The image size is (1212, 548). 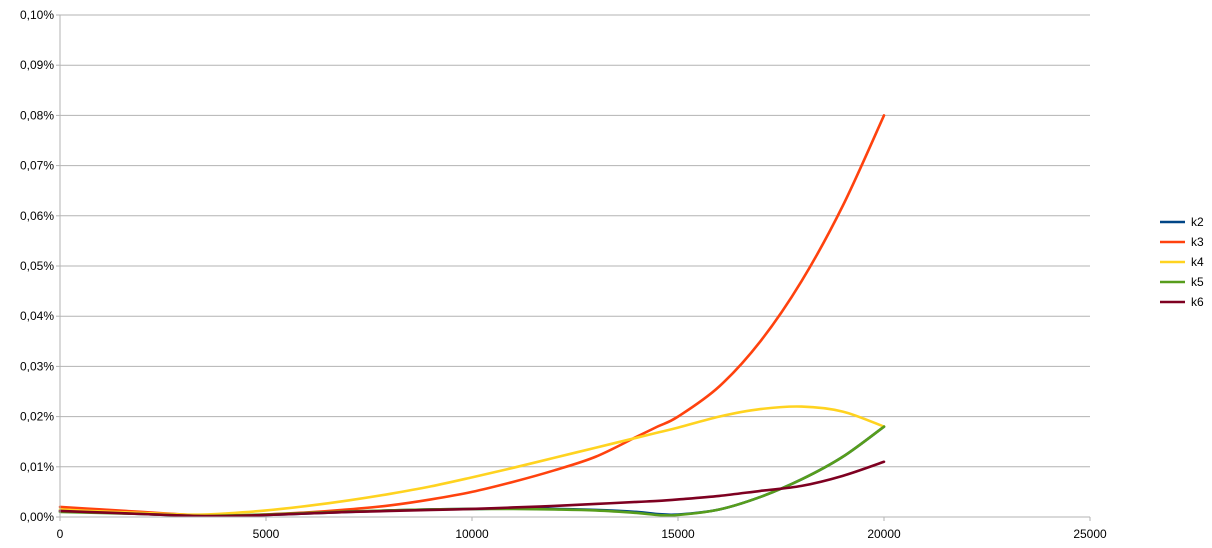 I want to click on series-line-k6, so click(x=472, y=489).